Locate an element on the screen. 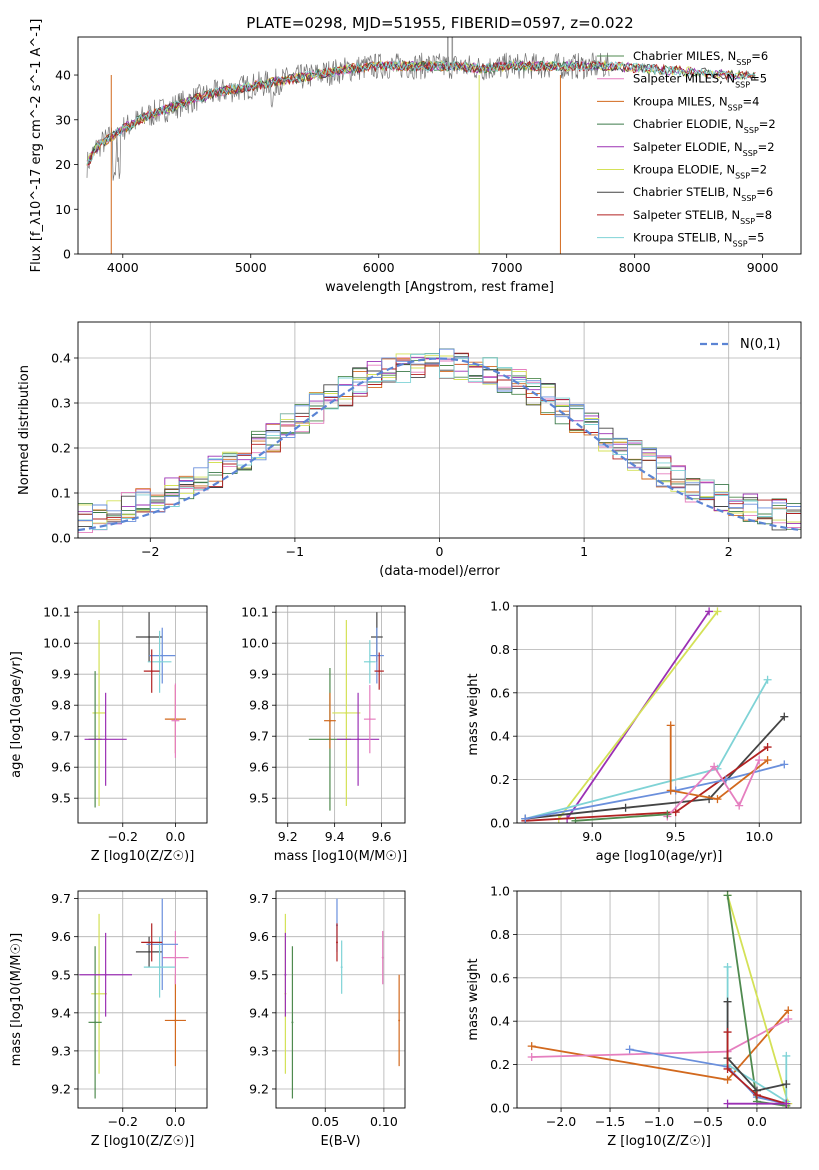  spectrum-ytick-label: 0 is located at coordinates (67, 254).